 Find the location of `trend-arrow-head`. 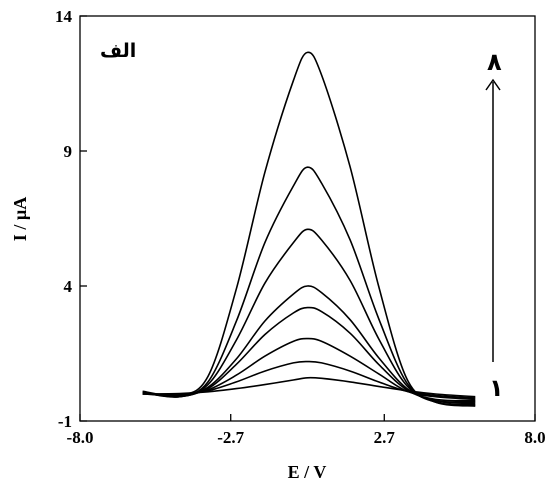

trend-arrow-head is located at coordinates (493, 84).